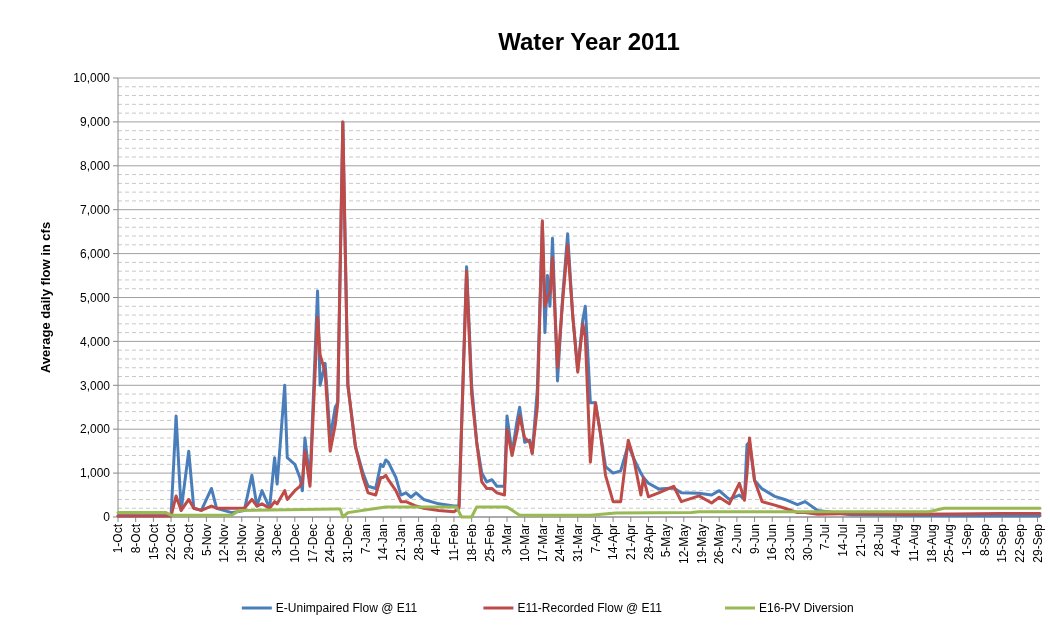  I want to click on x-tick-label: 15-Sep, so click(1002, 543).